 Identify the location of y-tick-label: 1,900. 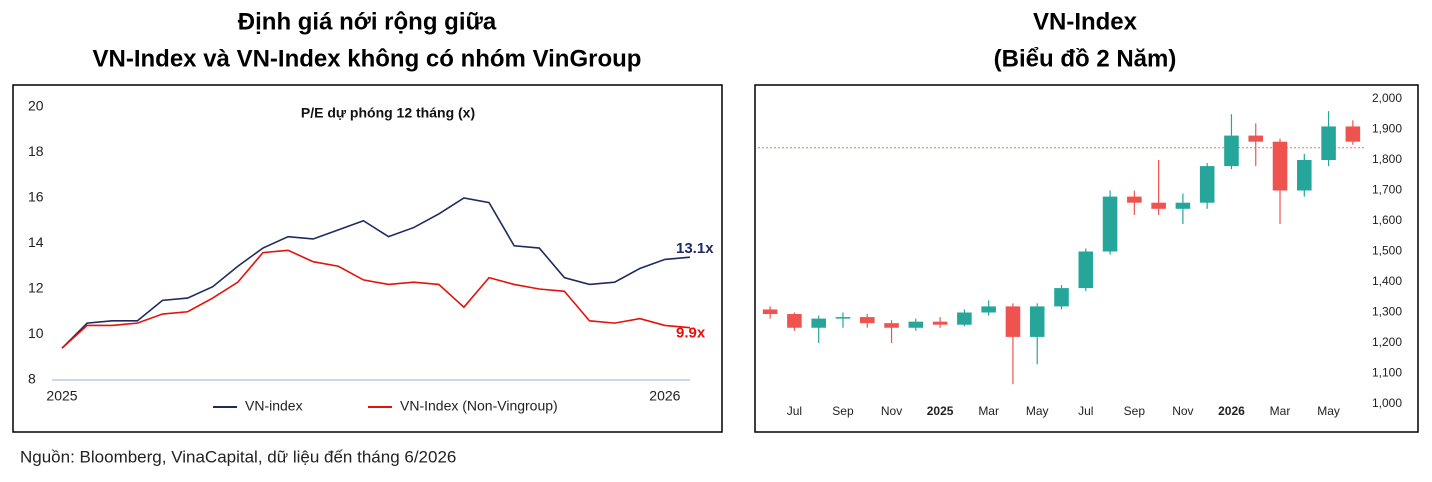
(1387, 129).